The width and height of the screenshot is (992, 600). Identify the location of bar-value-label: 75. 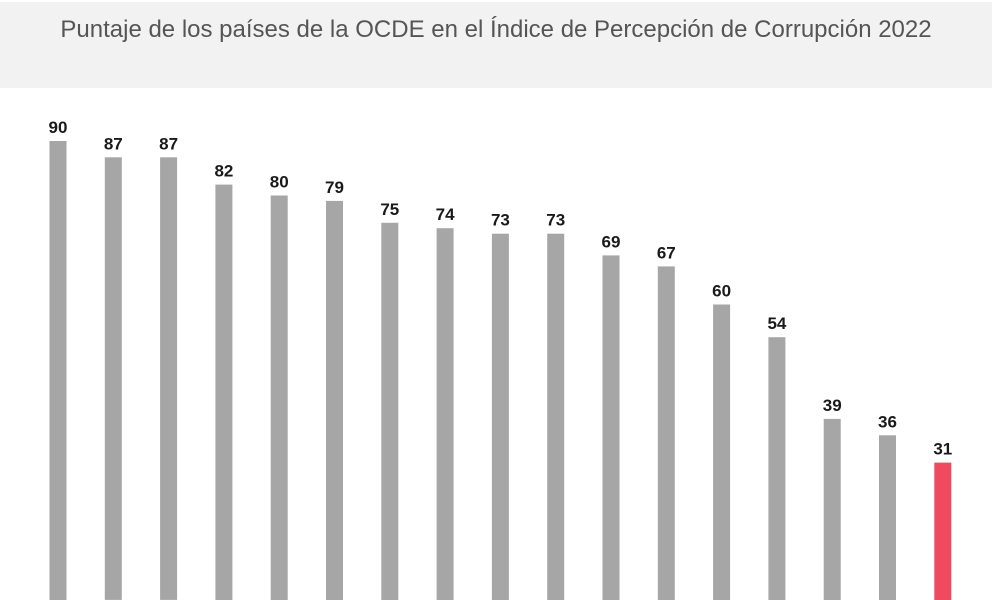
(389, 209).